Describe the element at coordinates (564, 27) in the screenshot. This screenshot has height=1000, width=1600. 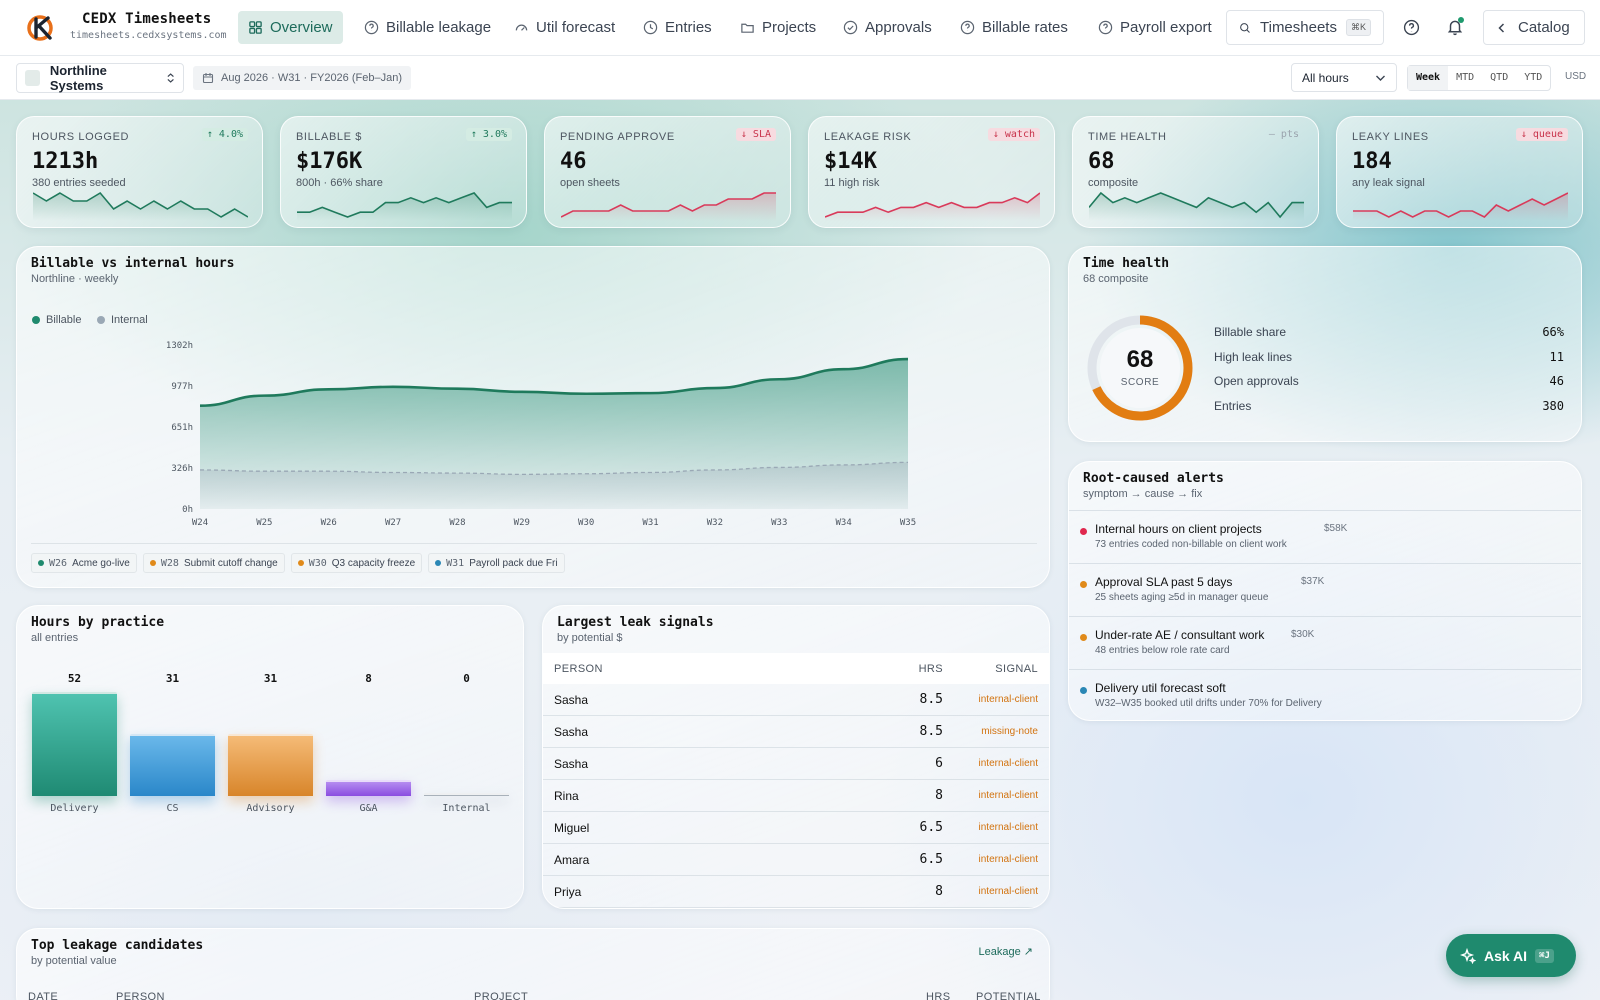
I see `nav-util-forecast: Util forecast` at that location.